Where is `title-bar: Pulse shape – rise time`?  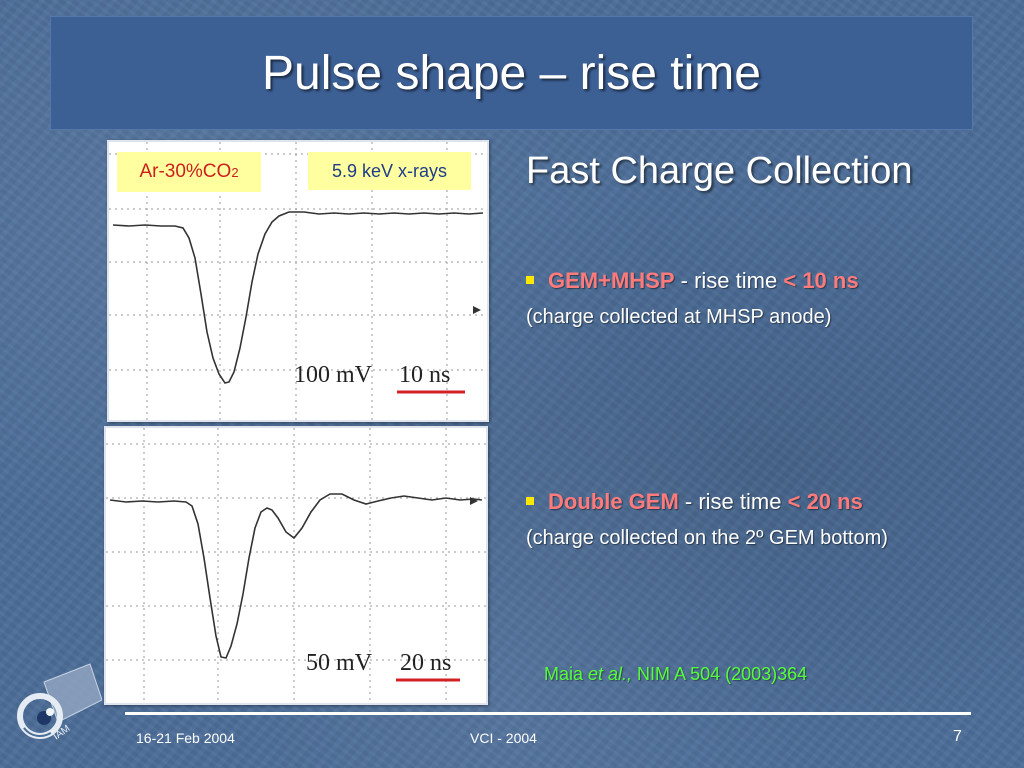 title-bar: Pulse shape – rise time is located at coordinates (511, 73).